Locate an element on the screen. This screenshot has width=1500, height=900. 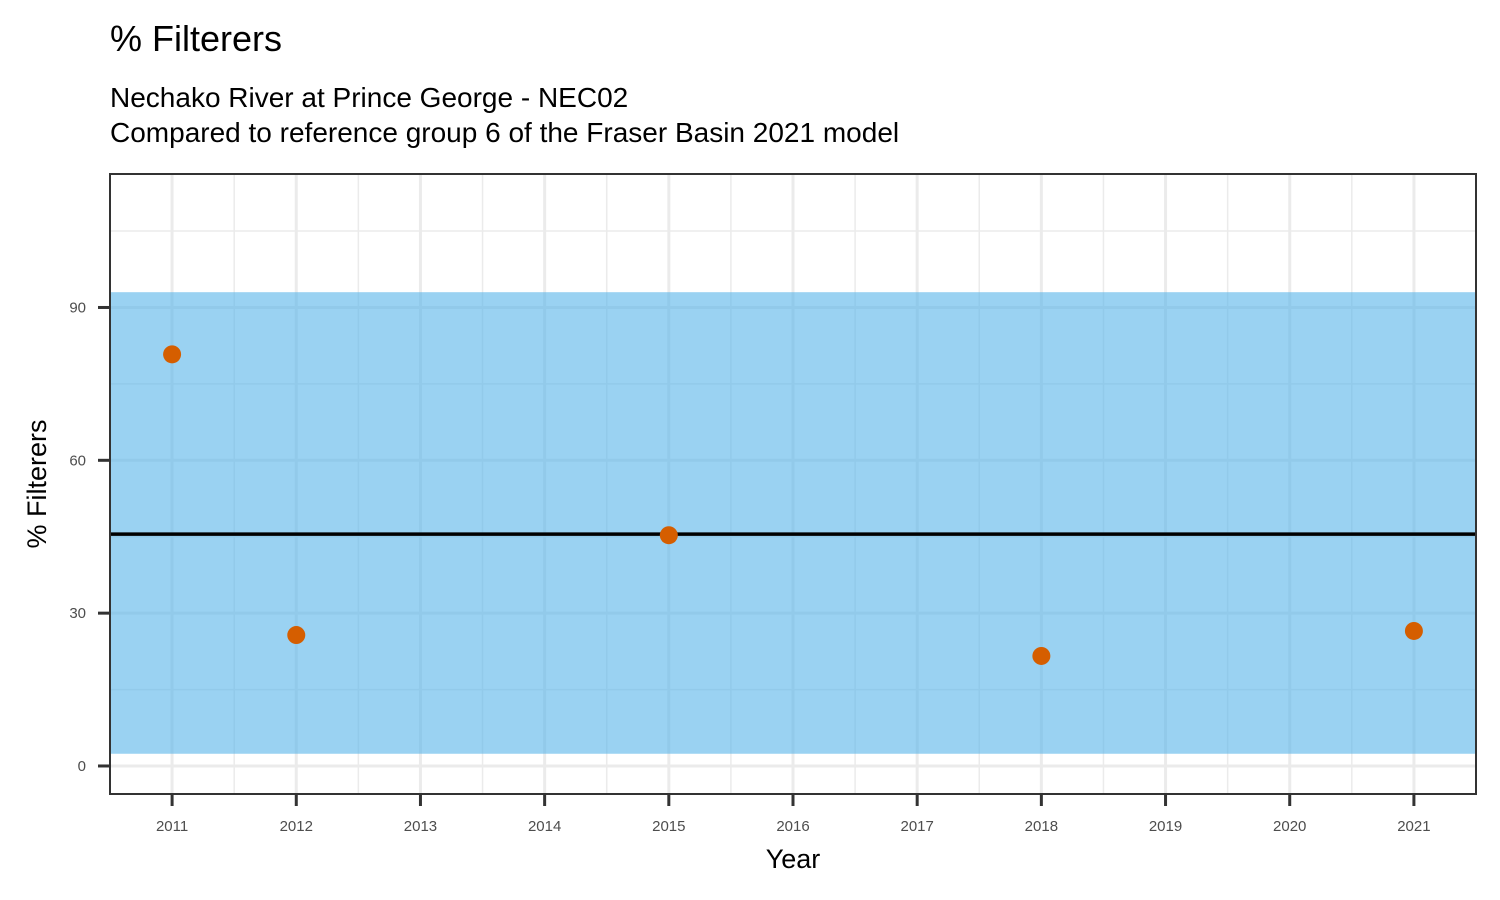
x-tick-label: 2017 is located at coordinates (916, 826).